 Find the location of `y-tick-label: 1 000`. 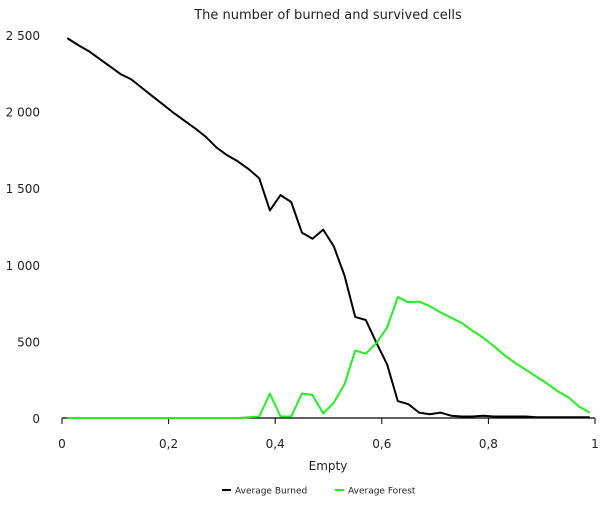

y-tick-label: 1 000 is located at coordinates (23, 266).